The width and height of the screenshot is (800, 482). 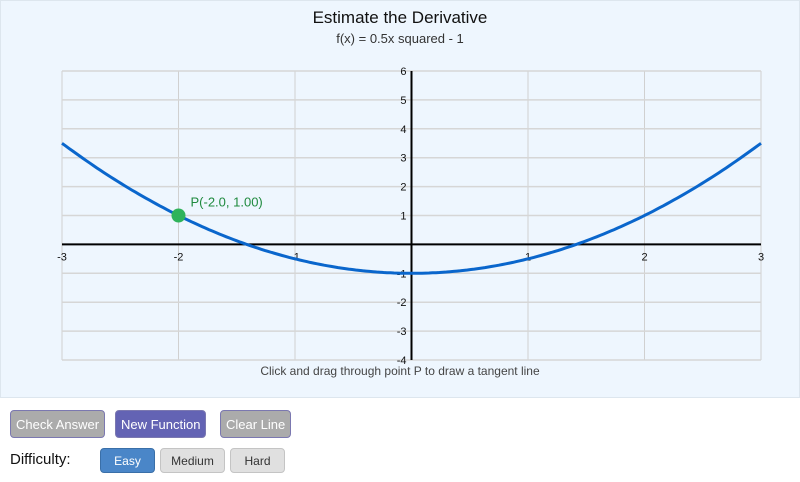 I want to click on y-tick-label: -4, so click(x=402, y=361).